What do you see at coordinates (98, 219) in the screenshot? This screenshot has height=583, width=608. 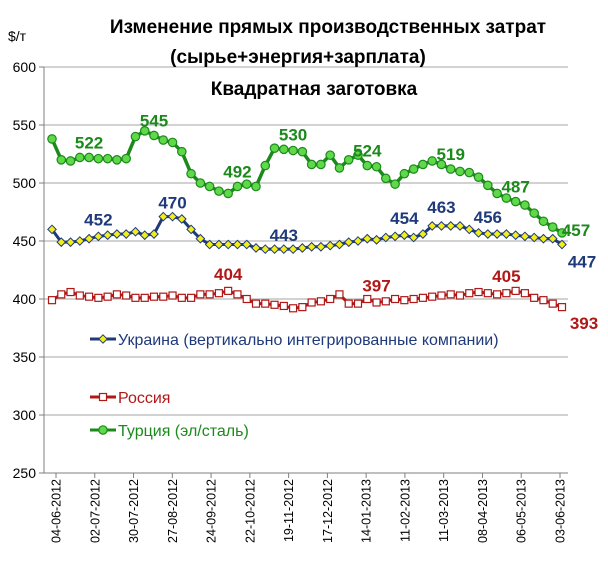 I see `data-label: 452` at bounding box center [98, 219].